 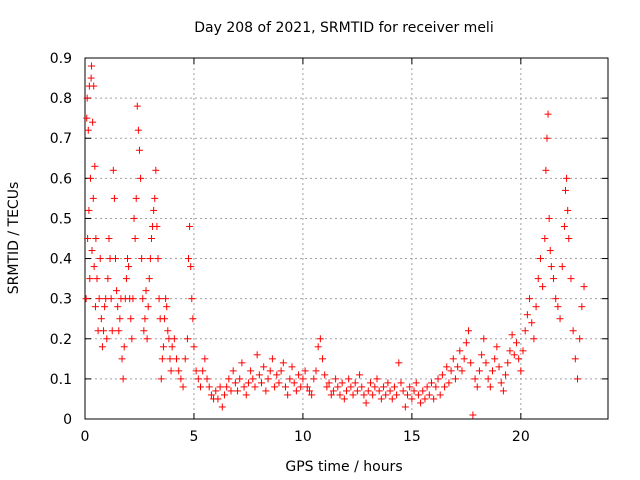 What do you see at coordinates (61, 99) in the screenshot?
I see `y-tick-label: 0.8` at bounding box center [61, 99].